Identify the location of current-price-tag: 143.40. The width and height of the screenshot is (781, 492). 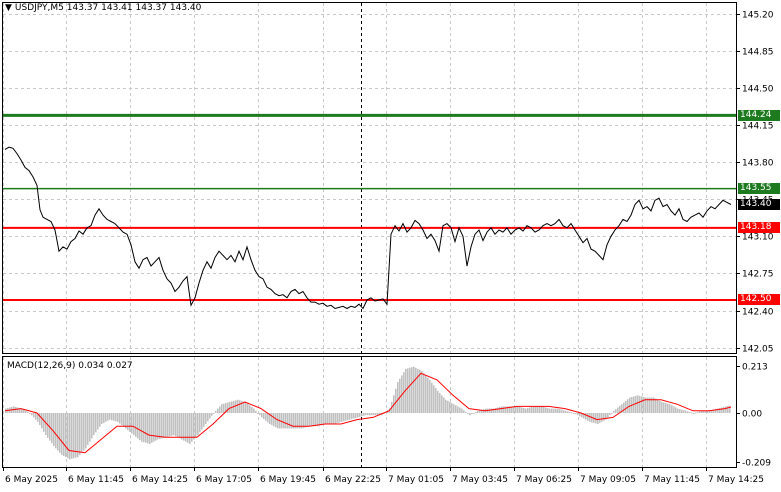
(759, 204).